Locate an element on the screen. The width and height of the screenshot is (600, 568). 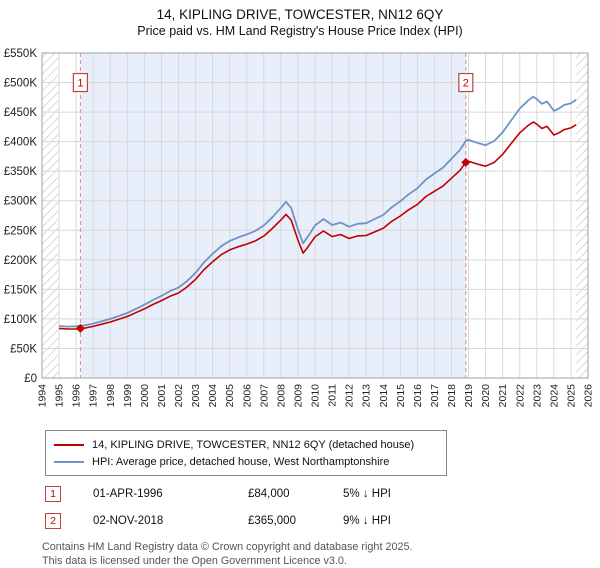
x-tick-label: 2000 is located at coordinates (145, 396).